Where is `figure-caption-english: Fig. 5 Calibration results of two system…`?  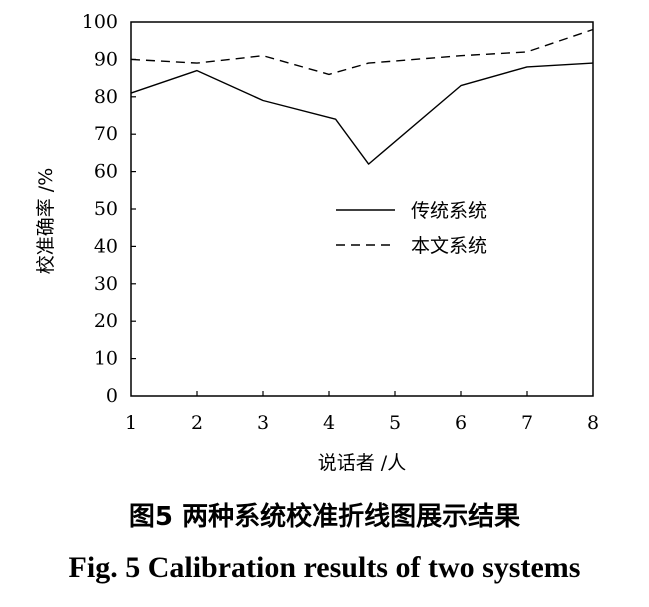 figure-caption-english: Fig. 5 Calibration results of two system… is located at coordinates (324, 567).